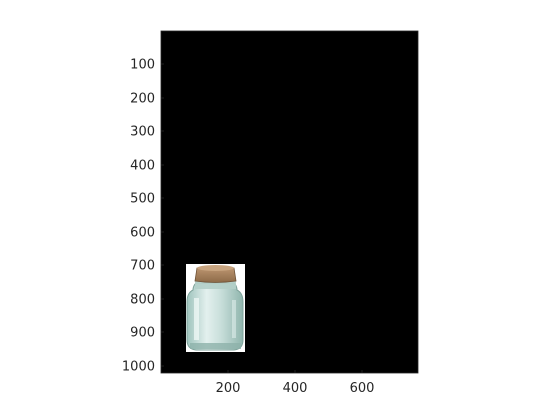 This screenshot has height=420, width=560. What do you see at coordinates (142, 99) in the screenshot?
I see `y-tick-label: 200` at bounding box center [142, 99].